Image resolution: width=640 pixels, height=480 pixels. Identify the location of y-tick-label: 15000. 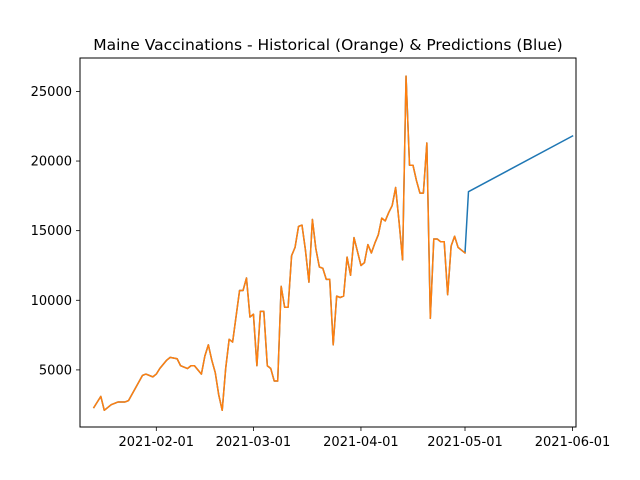
(51, 231).